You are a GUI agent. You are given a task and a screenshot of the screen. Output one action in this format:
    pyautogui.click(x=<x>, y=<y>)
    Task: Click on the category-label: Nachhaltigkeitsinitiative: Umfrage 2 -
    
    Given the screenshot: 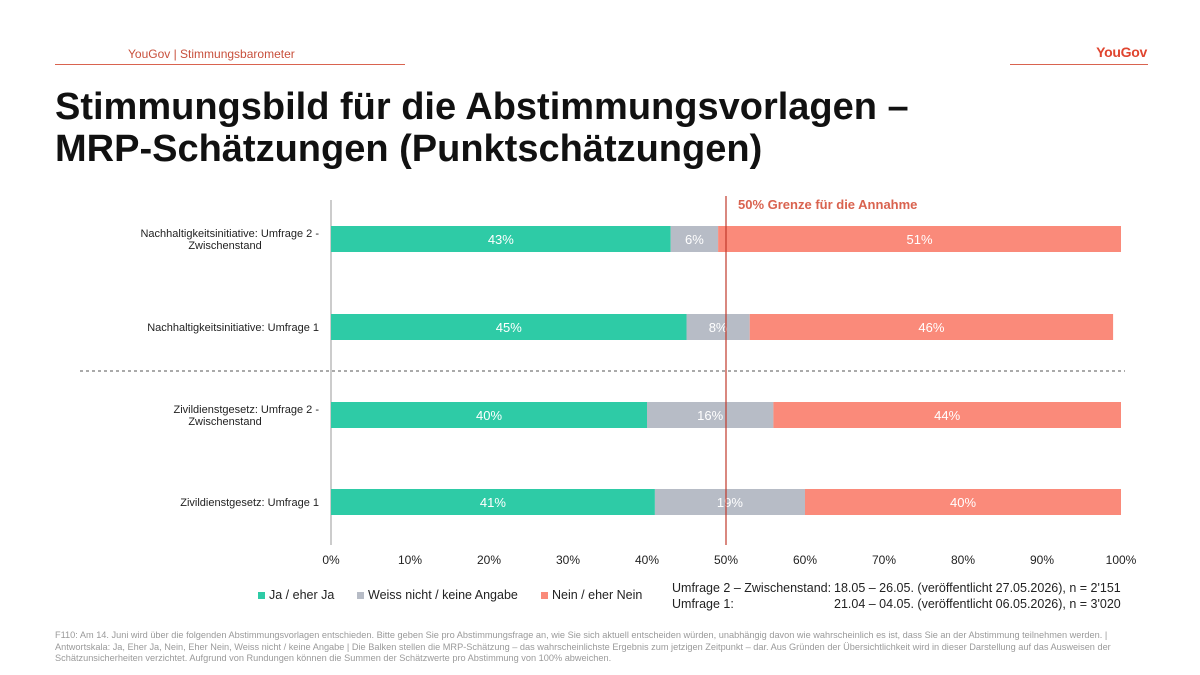 What is the action you would take?
    pyautogui.click(x=229, y=234)
    